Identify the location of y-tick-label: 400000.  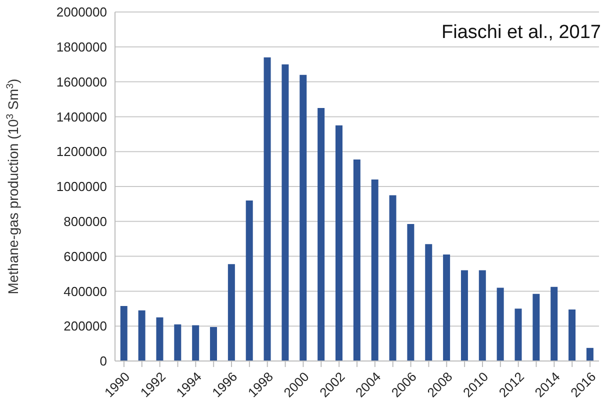
(85, 291).